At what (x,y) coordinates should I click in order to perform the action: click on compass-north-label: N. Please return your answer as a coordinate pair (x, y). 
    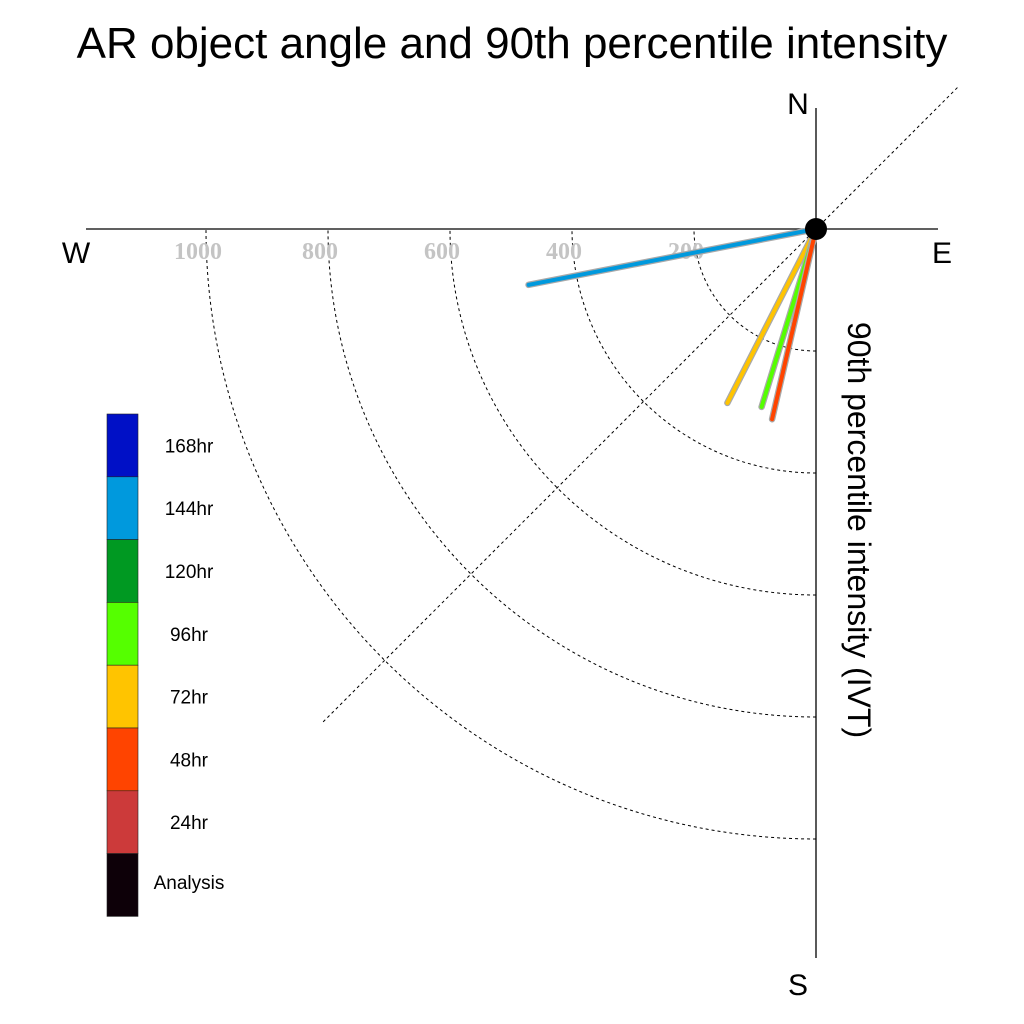
    Looking at the image, I should click on (798, 104).